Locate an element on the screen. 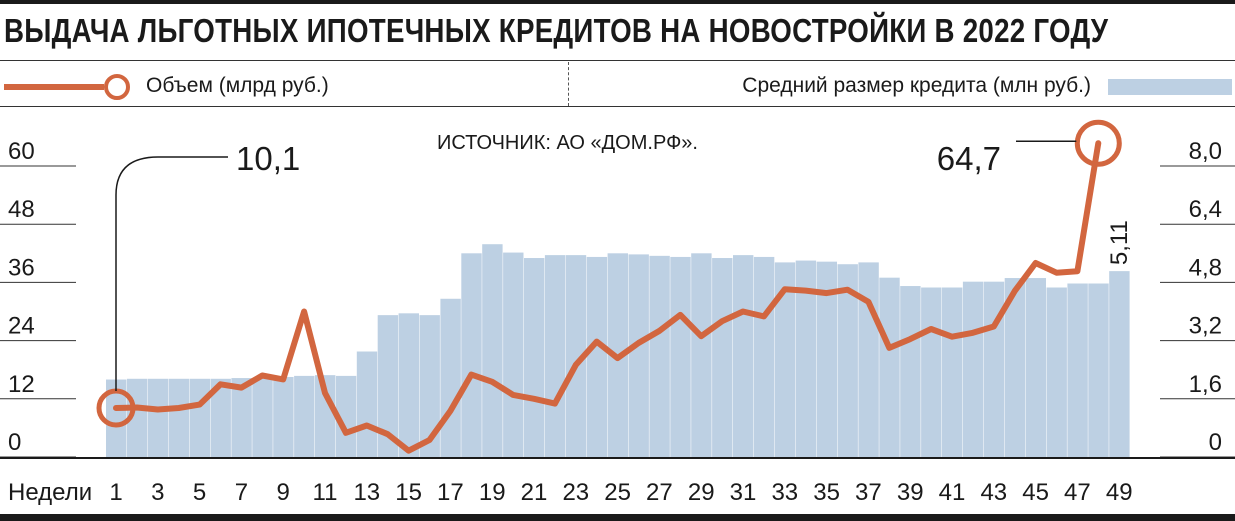  right-tick-label: 0 is located at coordinates (1215, 442).